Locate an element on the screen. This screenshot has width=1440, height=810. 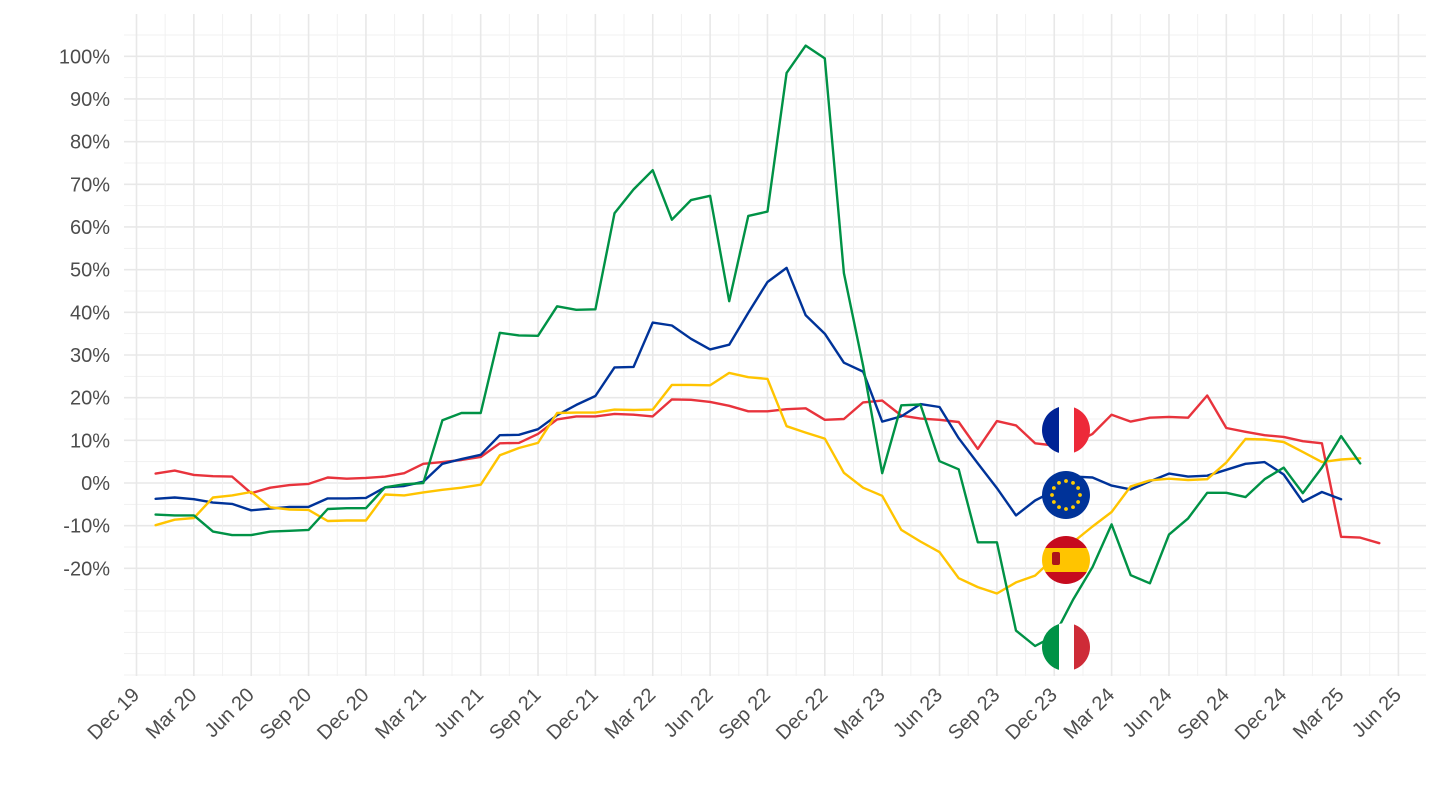
france-flag-icon is located at coordinates (1066, 430).